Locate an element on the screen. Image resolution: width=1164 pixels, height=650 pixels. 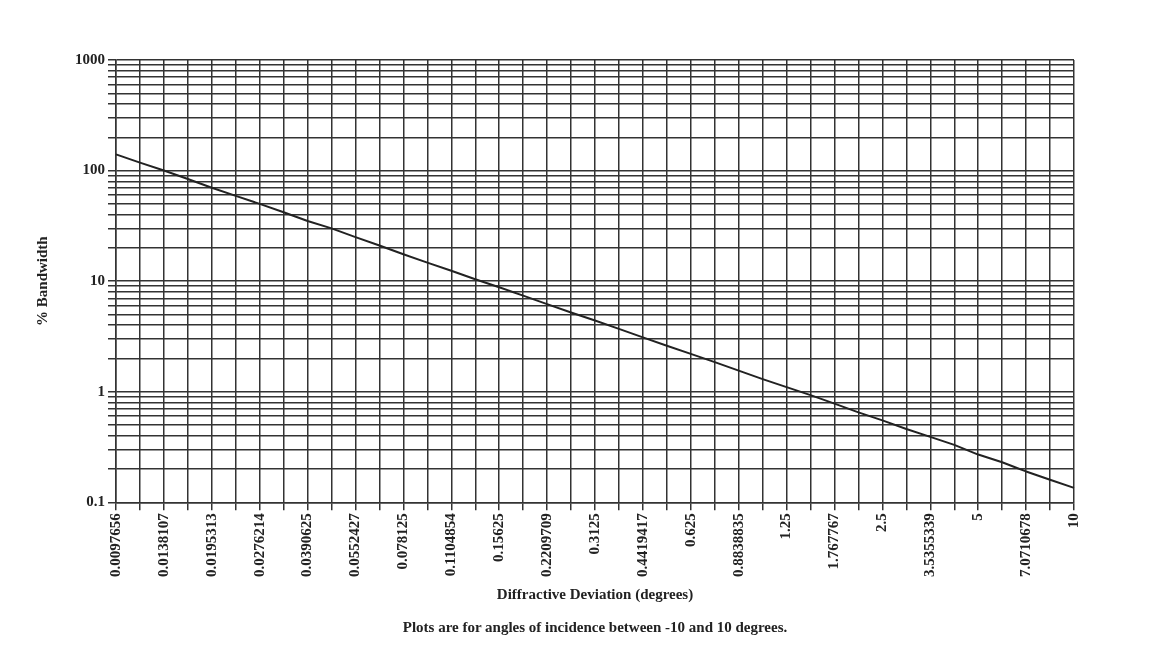
x-tick-label: 0.078125 is located at coordinates (402, 541).